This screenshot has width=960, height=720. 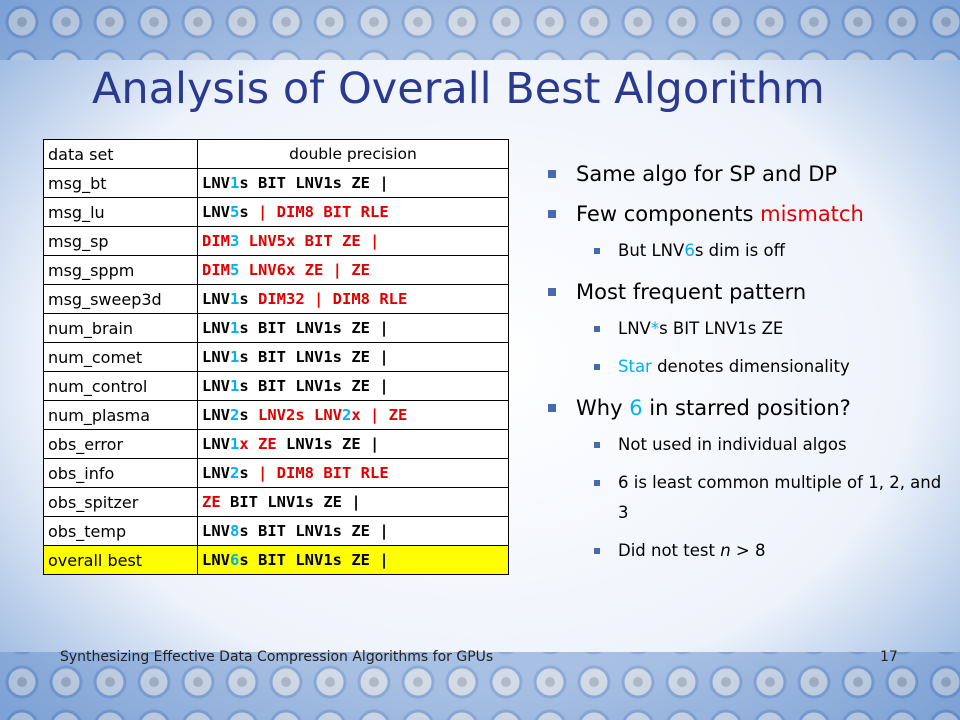 What do you see at coordinates (120, 473) in the screenshot?
I see `row-name: obs_info` at bounding box center [120, 473].